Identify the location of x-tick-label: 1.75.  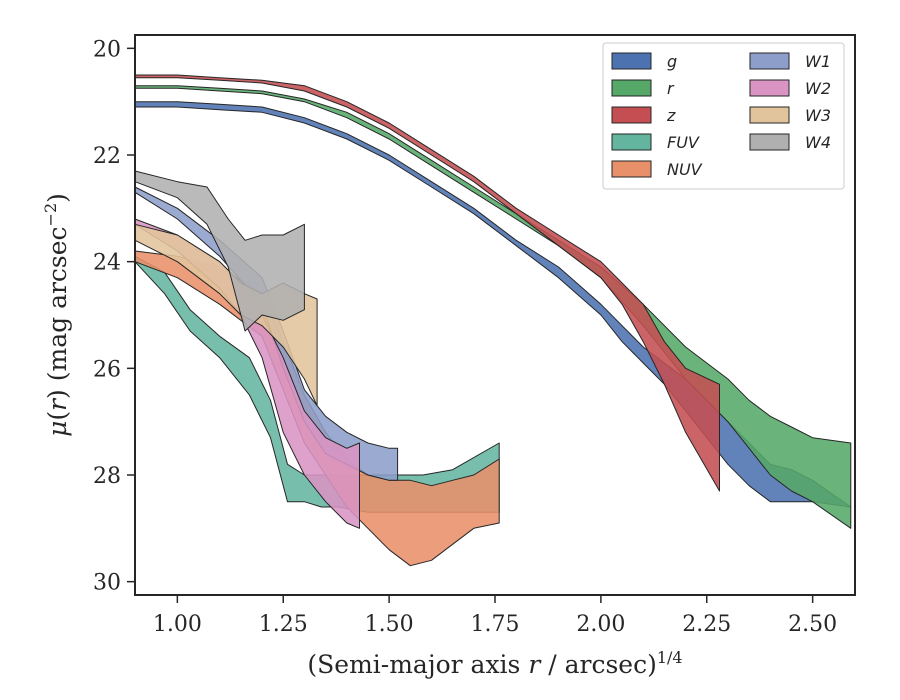
(495, 624).